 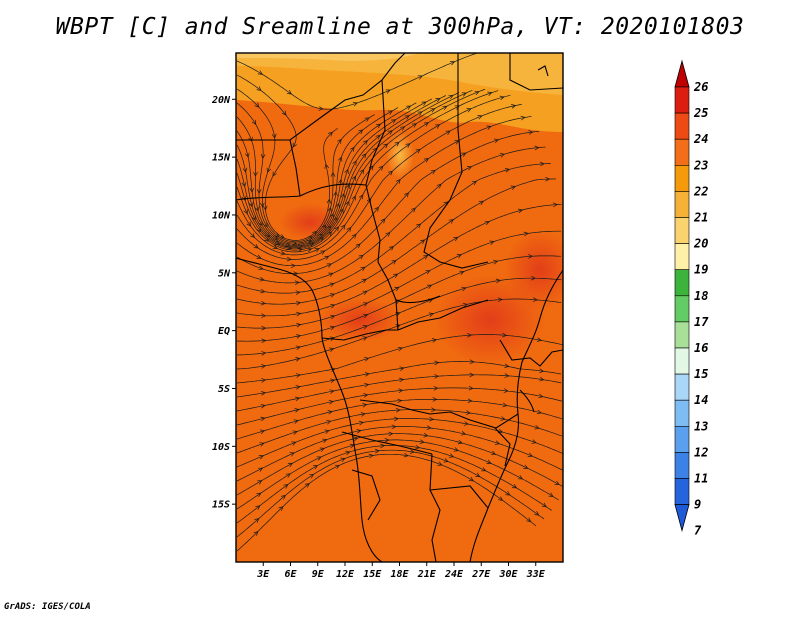 What do you see at coordinates (701, 270) in the screenshot?
I see `colorbar-label: 19` at bounding box center [701, 270].